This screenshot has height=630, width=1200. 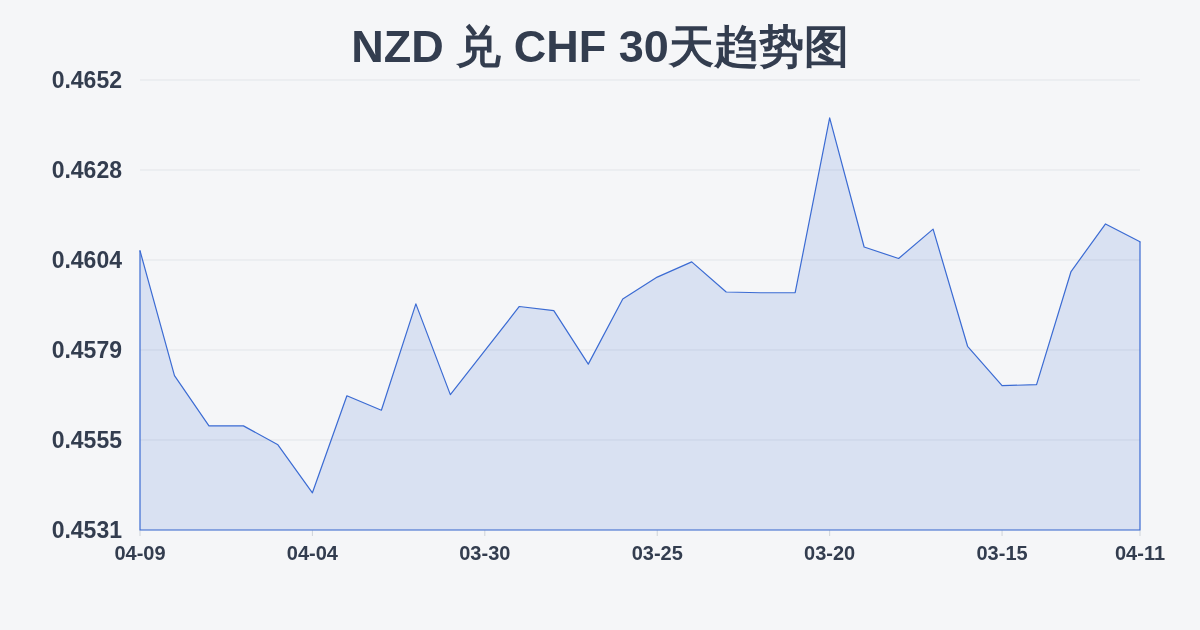 What do you see at coordinates (1140, 553) in the screenshot?
I see `x-tick-label: 04-11` at bounding box center [1140, 553].